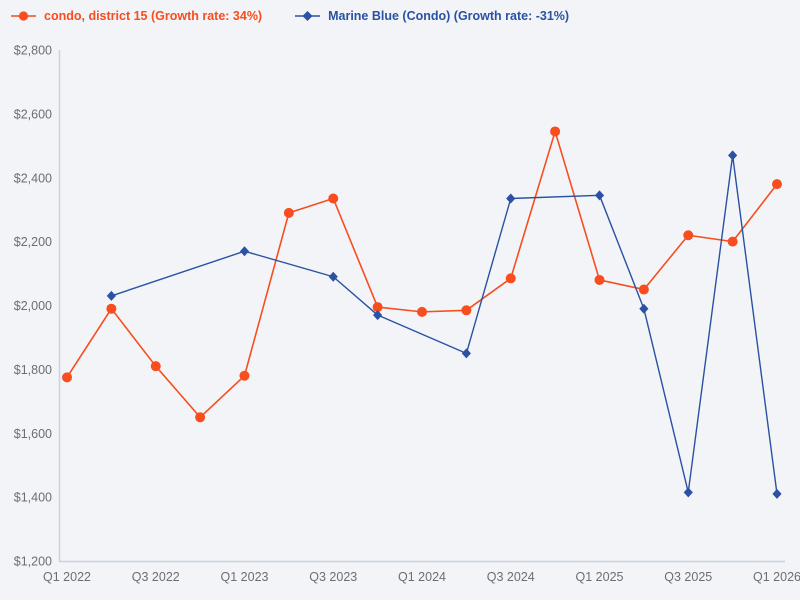 Image resolution: width=800 pixels, height=600 pixels. What do you see at coordinates (308, 16) in the screenshot?
I see `legend-diamond-marker-icon` at bounding box center [308, 16].